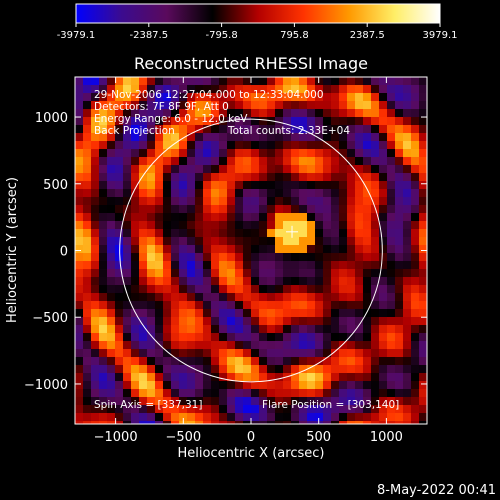 The width and height of the screenshot is (500, 500). I want to click on y-tick-label: 500, so click(55, 185).